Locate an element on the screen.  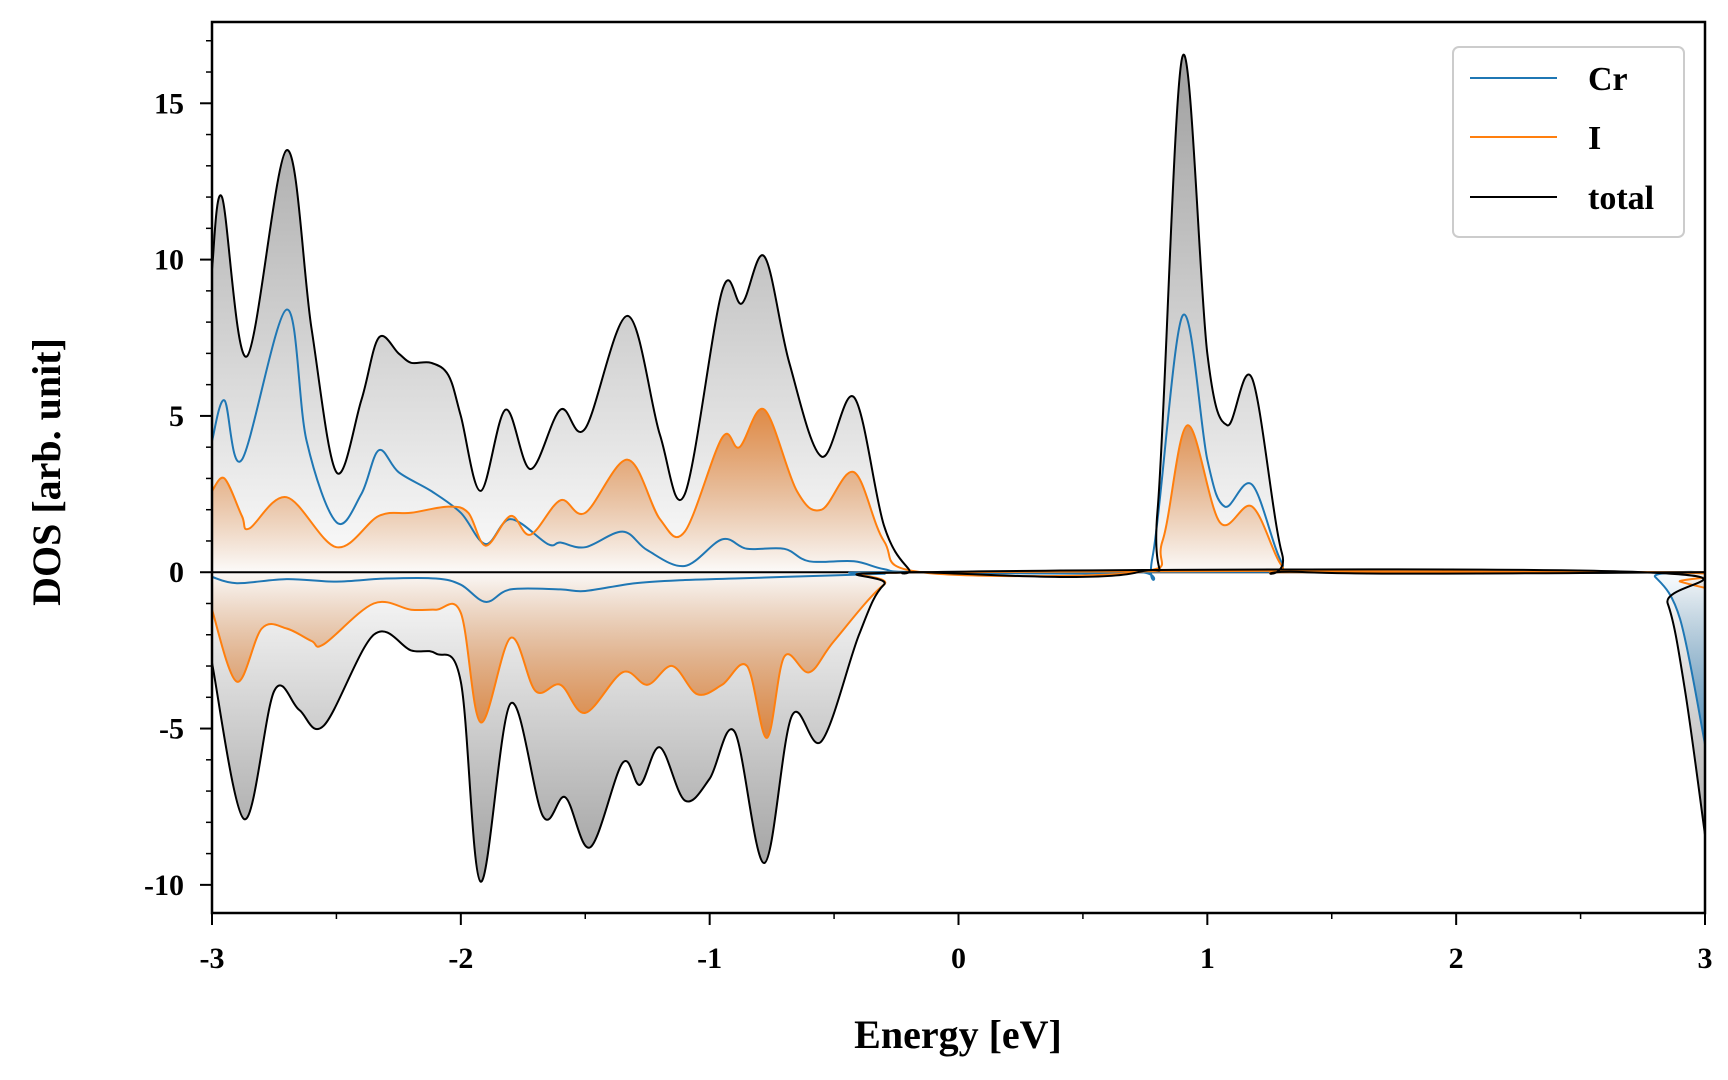
x-tick-label: -2 is located at coordinates (460, 958).